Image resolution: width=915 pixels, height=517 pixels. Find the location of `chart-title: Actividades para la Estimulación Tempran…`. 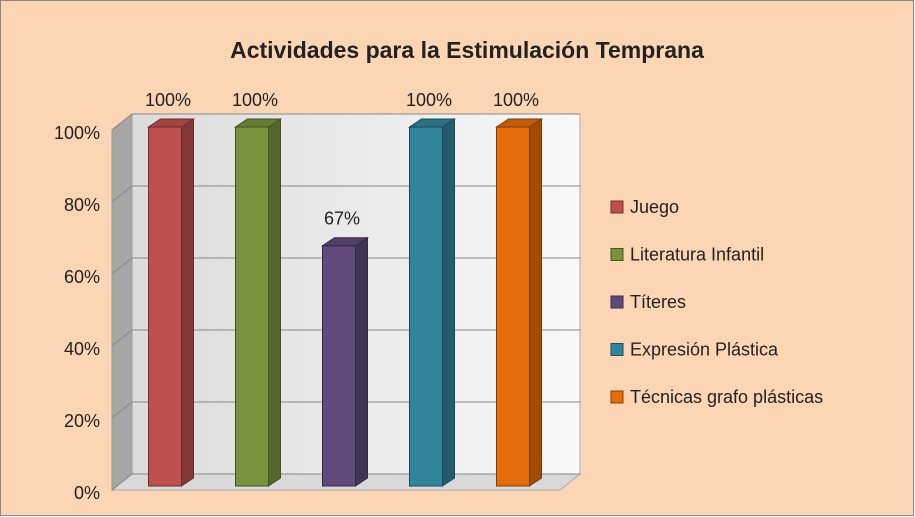

chart-title: Actividades para la Estimulación Tempran… is located at coordinates (467, 50).